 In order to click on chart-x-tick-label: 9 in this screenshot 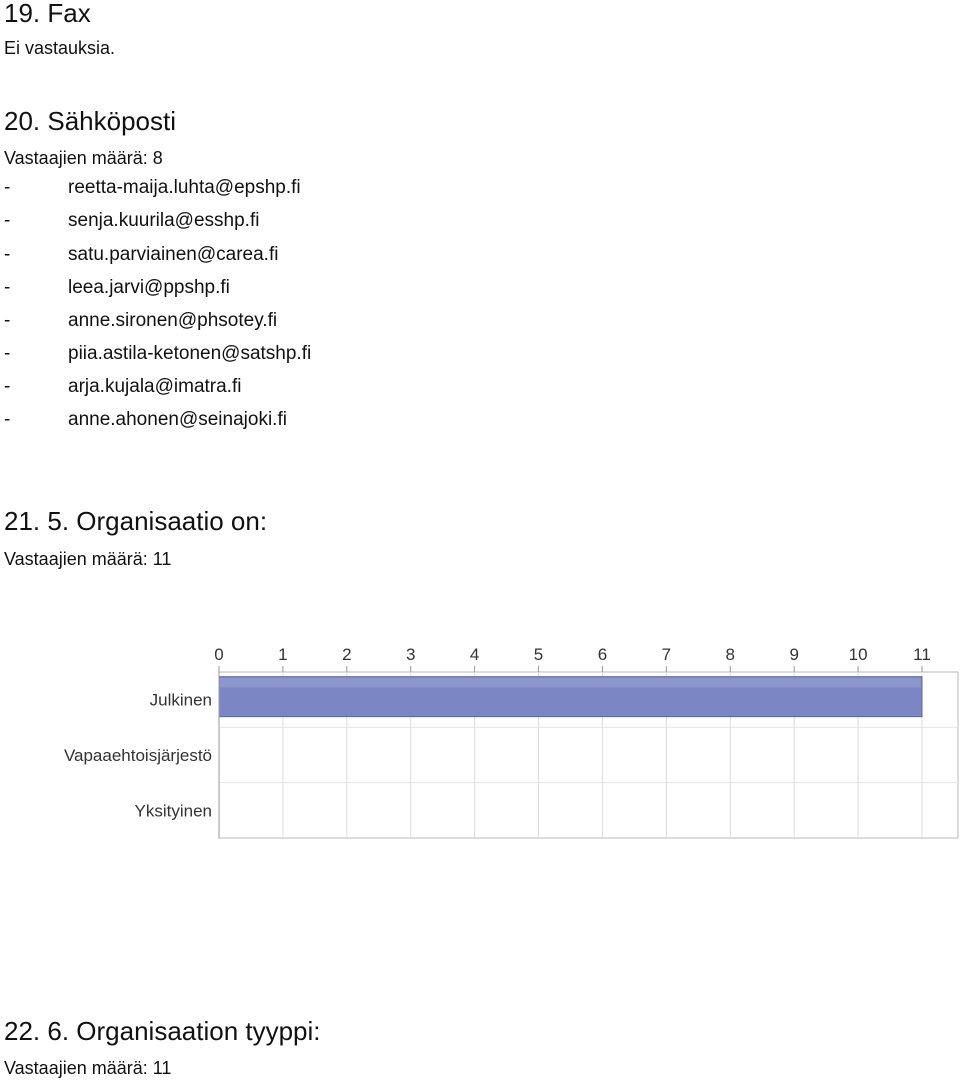, I will do `click(793, 654)`.